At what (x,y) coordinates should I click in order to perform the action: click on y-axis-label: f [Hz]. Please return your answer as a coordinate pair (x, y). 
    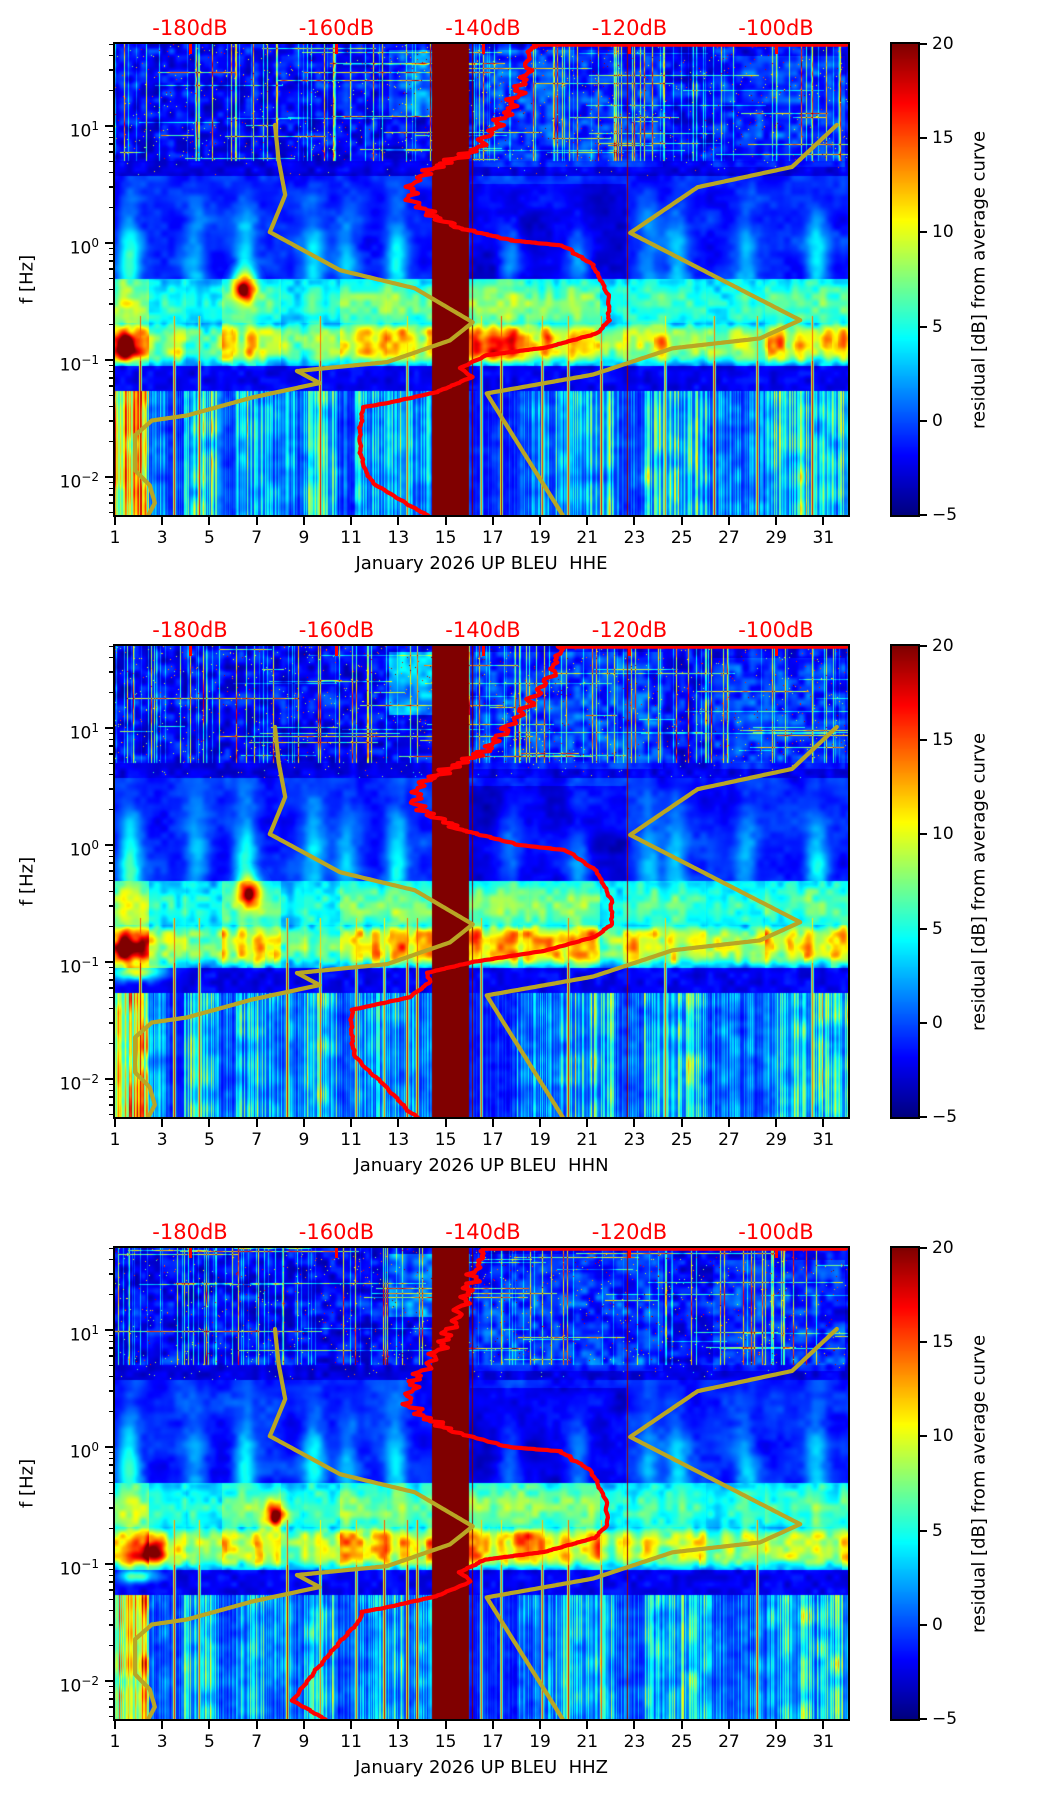
    Looking at the image, I should click on (27, 881).